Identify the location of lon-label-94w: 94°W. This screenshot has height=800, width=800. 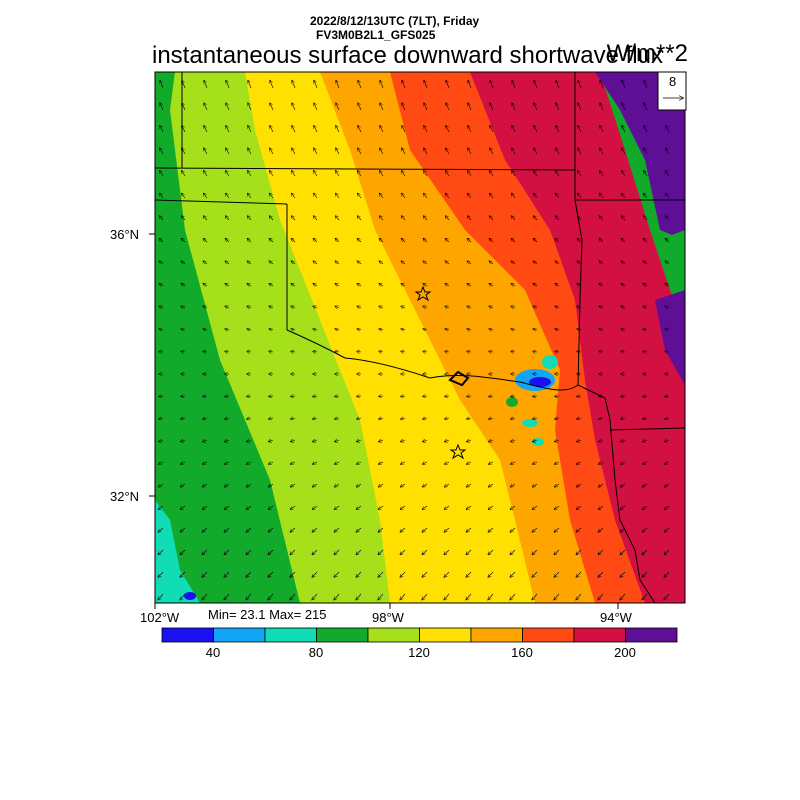
(616, 617).